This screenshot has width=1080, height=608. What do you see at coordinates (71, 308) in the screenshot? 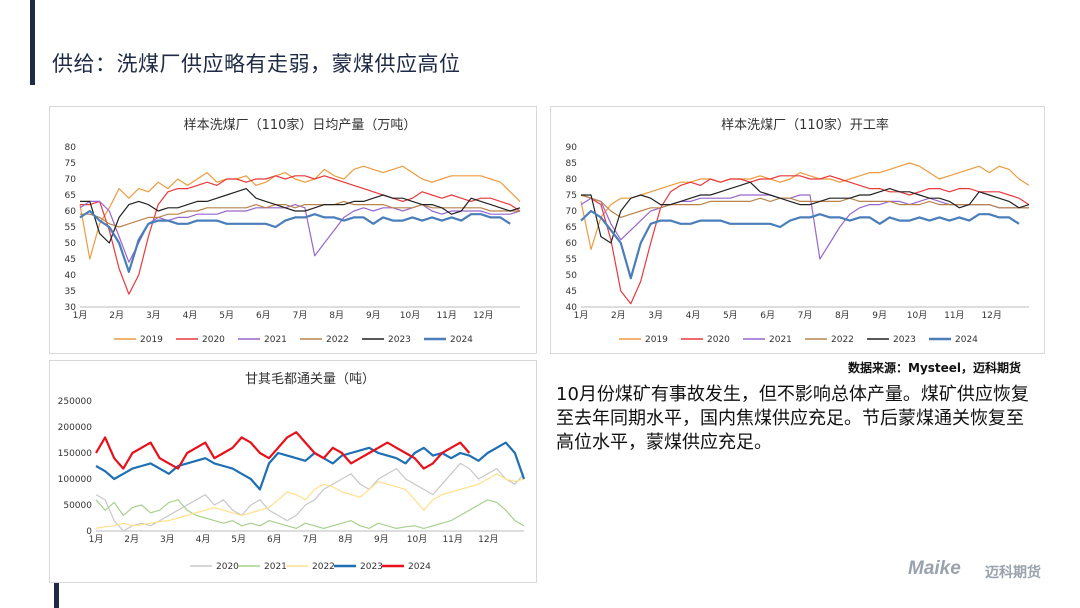
I see `y-tick-label: 30` at bounding box center [71, 308].